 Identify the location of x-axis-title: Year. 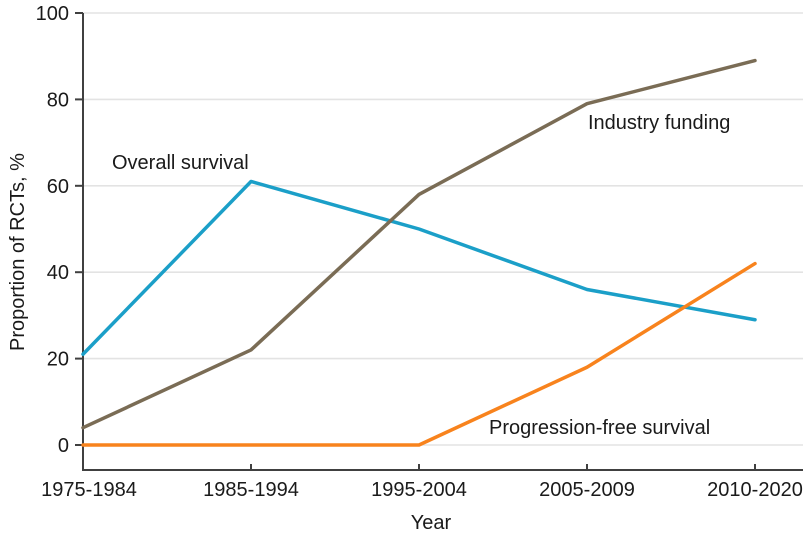
(431, 523).